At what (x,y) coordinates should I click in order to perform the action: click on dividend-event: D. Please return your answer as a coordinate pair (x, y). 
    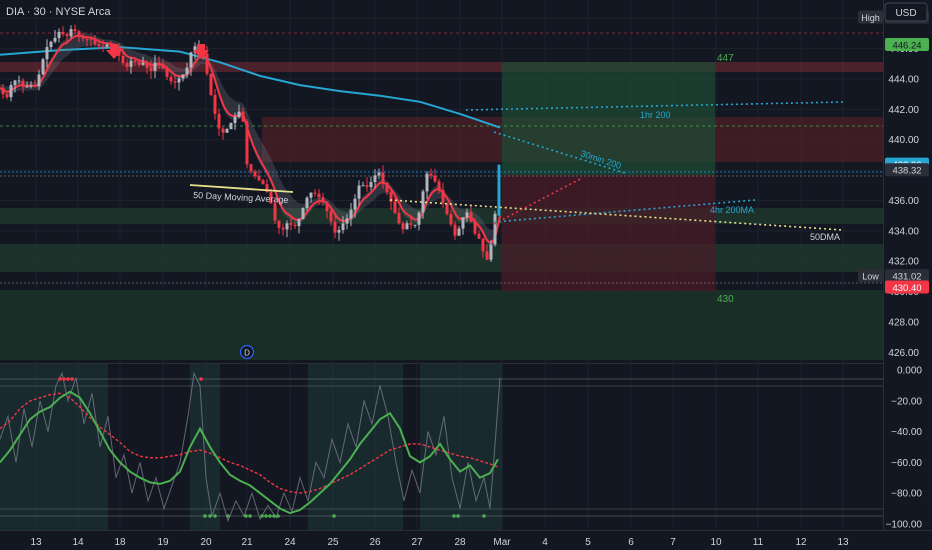
    Looking at the image, I should click on (247, 352).